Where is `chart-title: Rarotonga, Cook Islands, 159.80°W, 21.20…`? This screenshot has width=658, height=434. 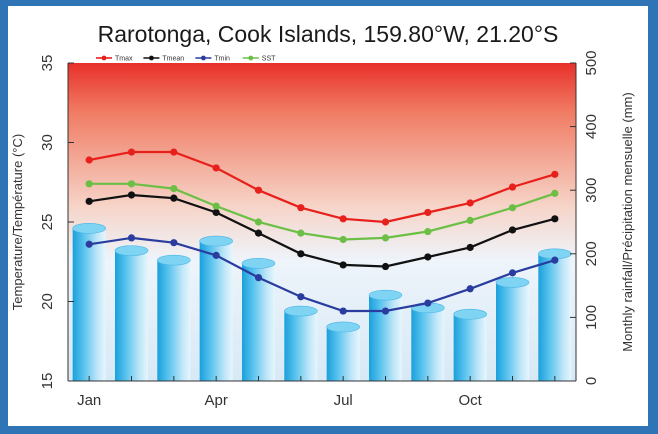
chart-title: Rarotonga, Cook Islands, 159.80°W, 21.20… is located at coordinates (328, 34).